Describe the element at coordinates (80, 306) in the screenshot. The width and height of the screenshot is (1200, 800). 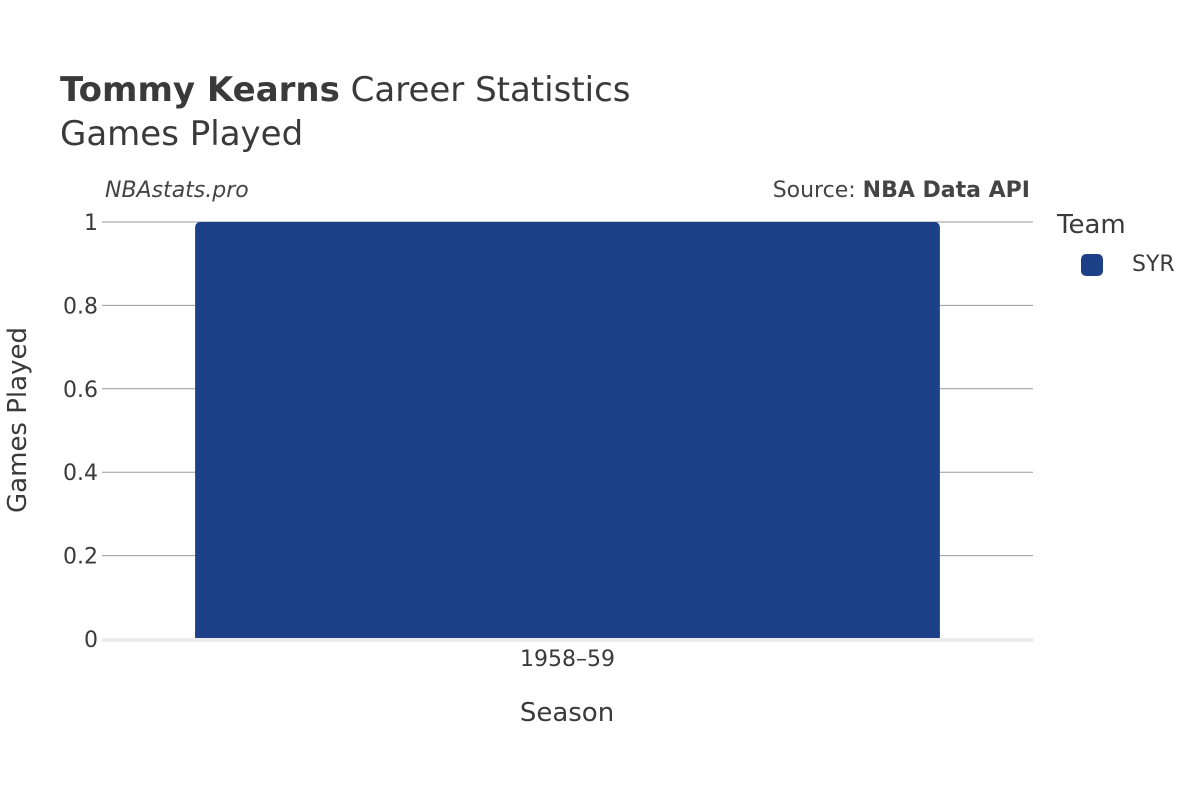
I see `y-tick-label: 0.8` at that location.